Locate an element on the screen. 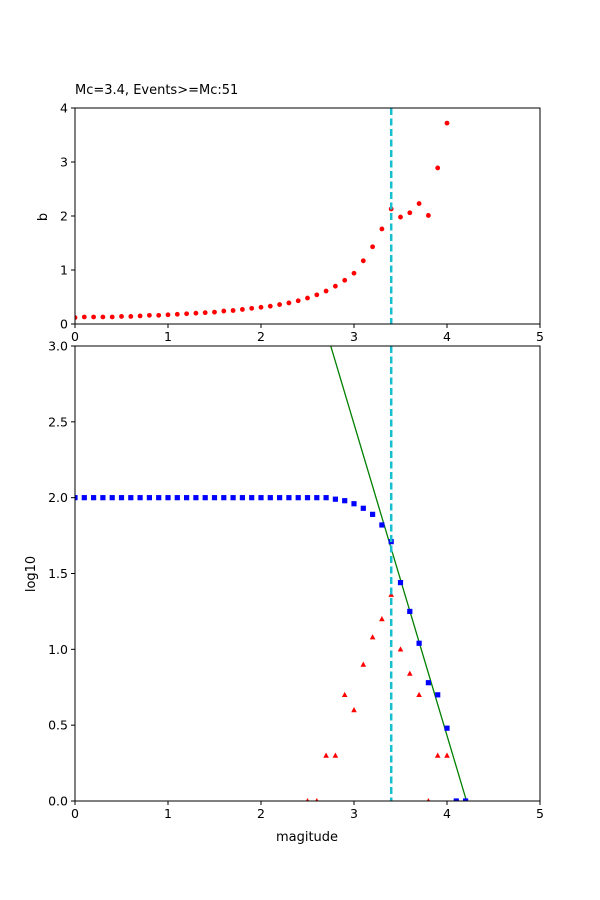 The height and width of the screenshot is (900, 600). y-tick-label: 0.0 is located at coordinates (58, 801).